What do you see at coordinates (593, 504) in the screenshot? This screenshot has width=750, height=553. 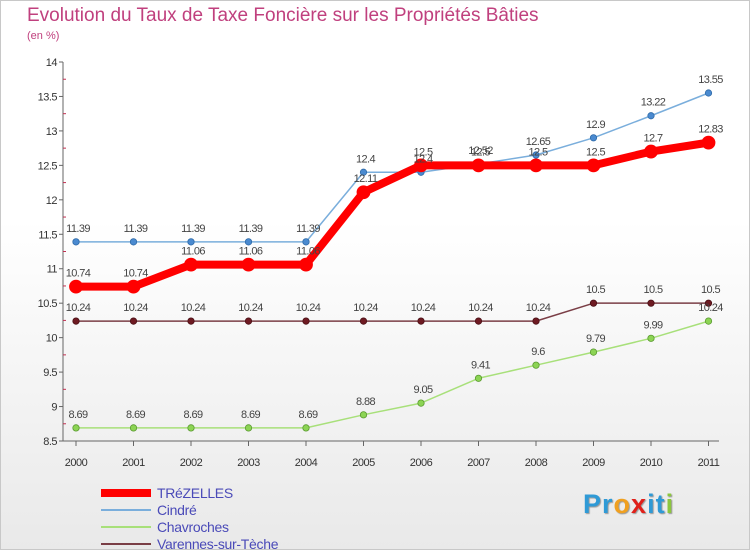 I see `logo-letter: P` at bounding box center [593, 504].